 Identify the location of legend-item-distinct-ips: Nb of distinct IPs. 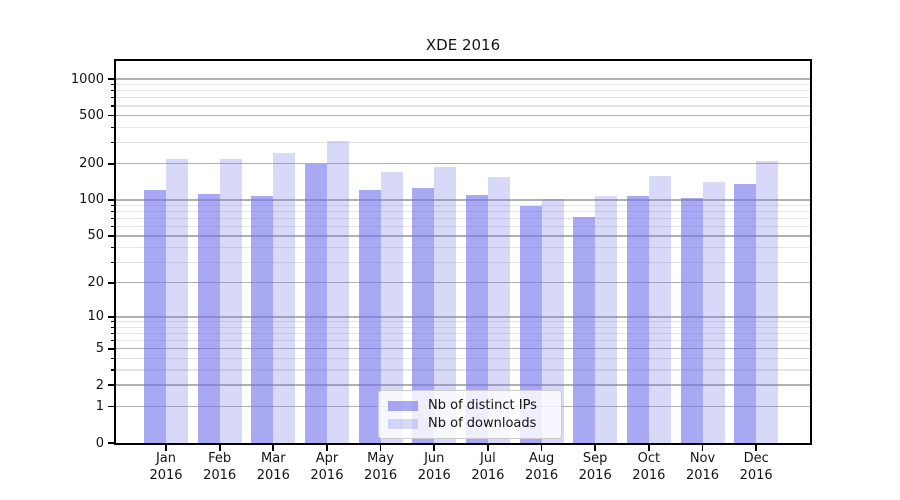
(470, 405).